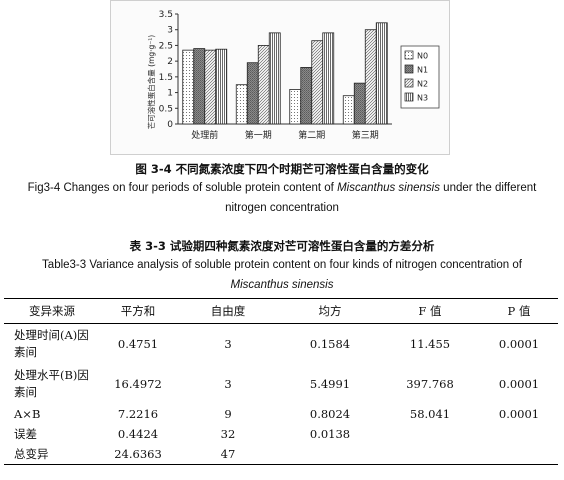 The width and height of the screenshot is (564, 480). I want to click on cell-ss: 0.4751, so click(138, 344).